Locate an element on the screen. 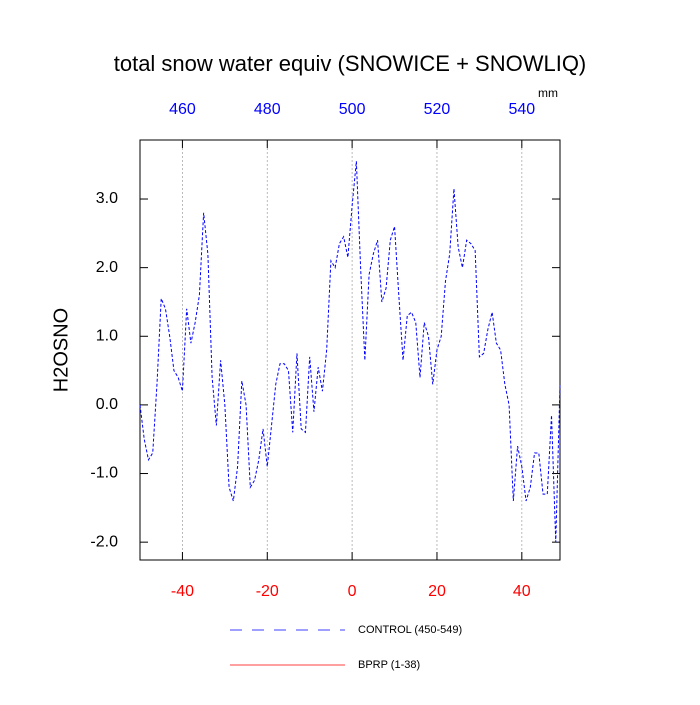 The width and height of the screenshot is (700, 705). x-tick-label: 0 is located at coordinates (352, 591).